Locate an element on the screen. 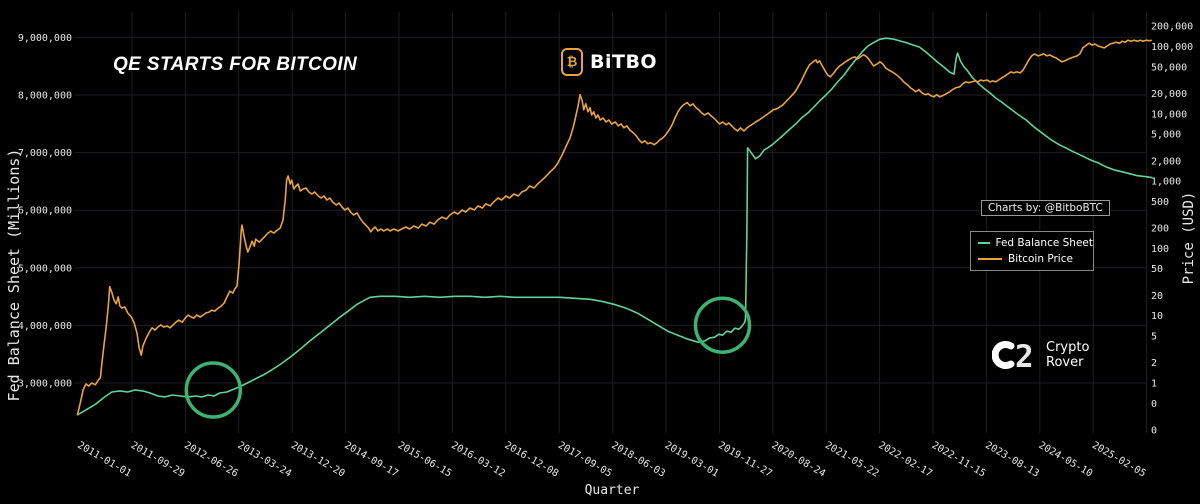  x-axis-tick-label: 2021-05-22 is located at coordinates (852, 460).